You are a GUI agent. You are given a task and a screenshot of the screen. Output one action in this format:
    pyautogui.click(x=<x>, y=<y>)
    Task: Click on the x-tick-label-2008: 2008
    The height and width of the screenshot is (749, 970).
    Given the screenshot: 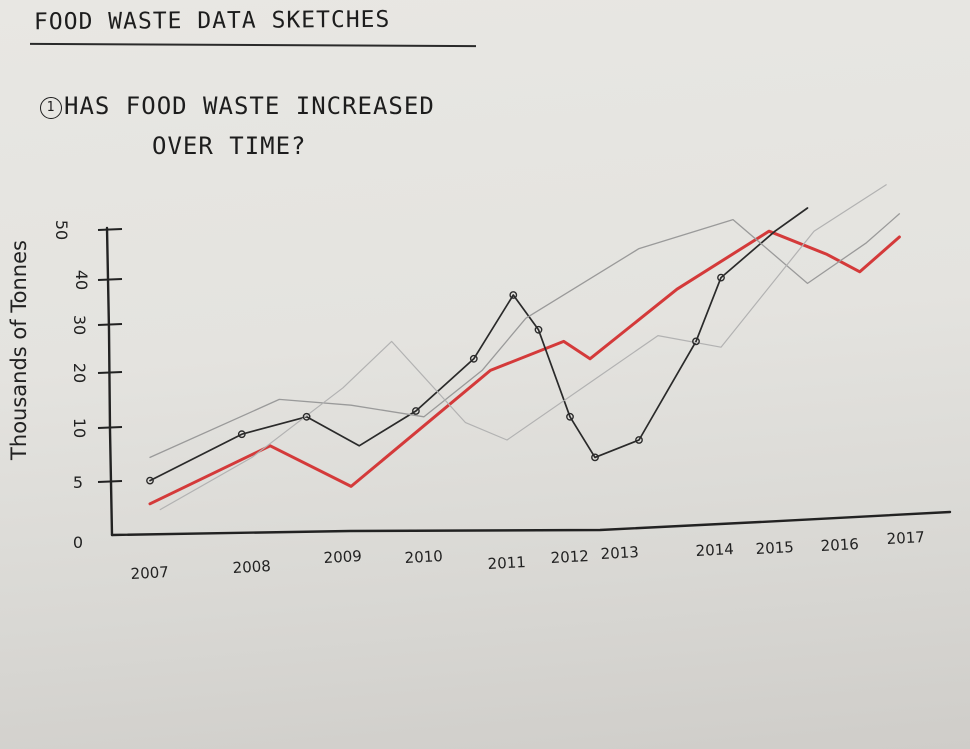 What is the action you would take?
    pyautogui.click(x=251, y=567)
    